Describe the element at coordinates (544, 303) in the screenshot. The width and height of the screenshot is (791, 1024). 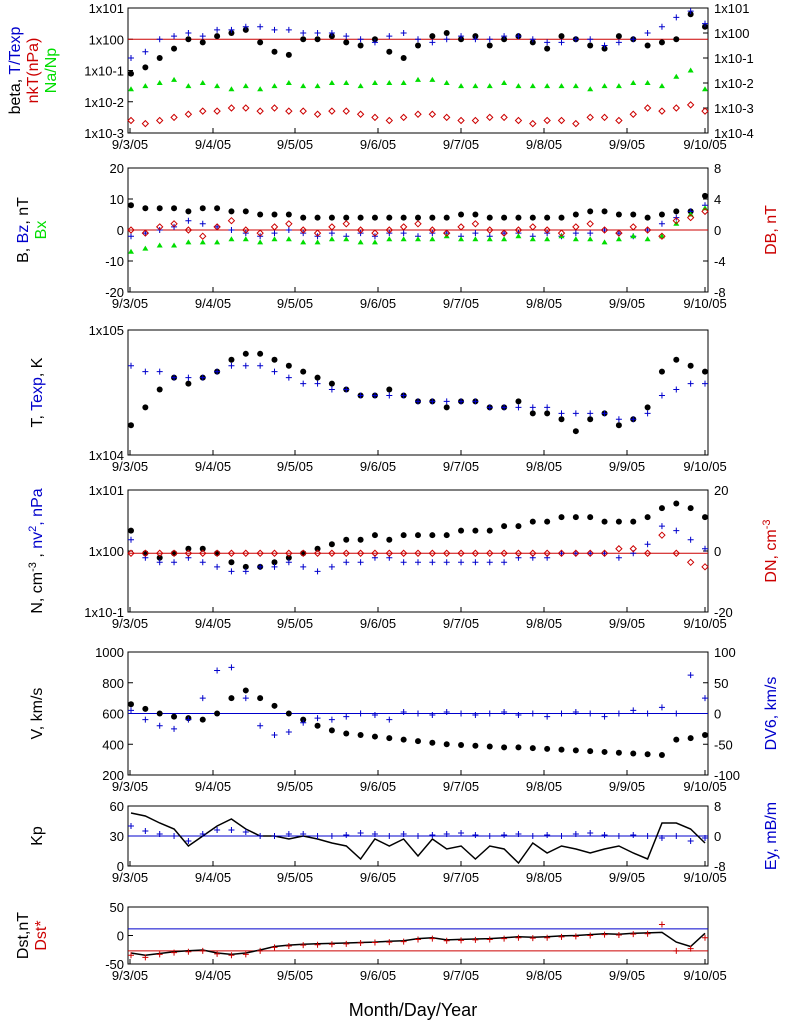
I see `x-tick-label: 9/8/05` at that location.